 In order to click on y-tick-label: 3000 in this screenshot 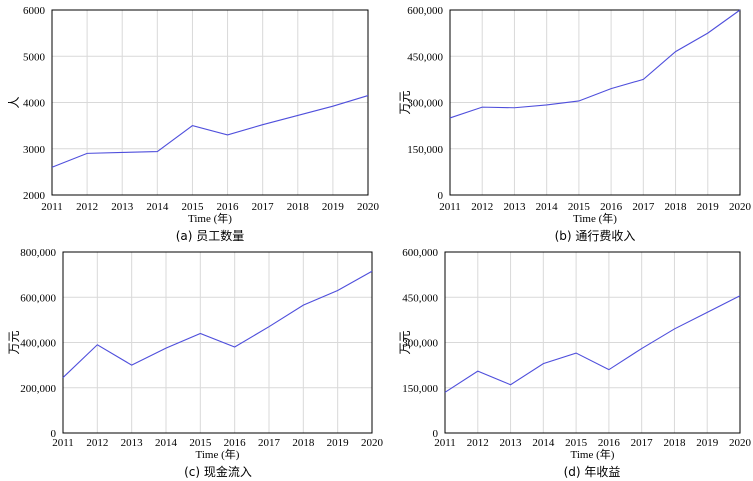, I will do `click(34, 150)`.